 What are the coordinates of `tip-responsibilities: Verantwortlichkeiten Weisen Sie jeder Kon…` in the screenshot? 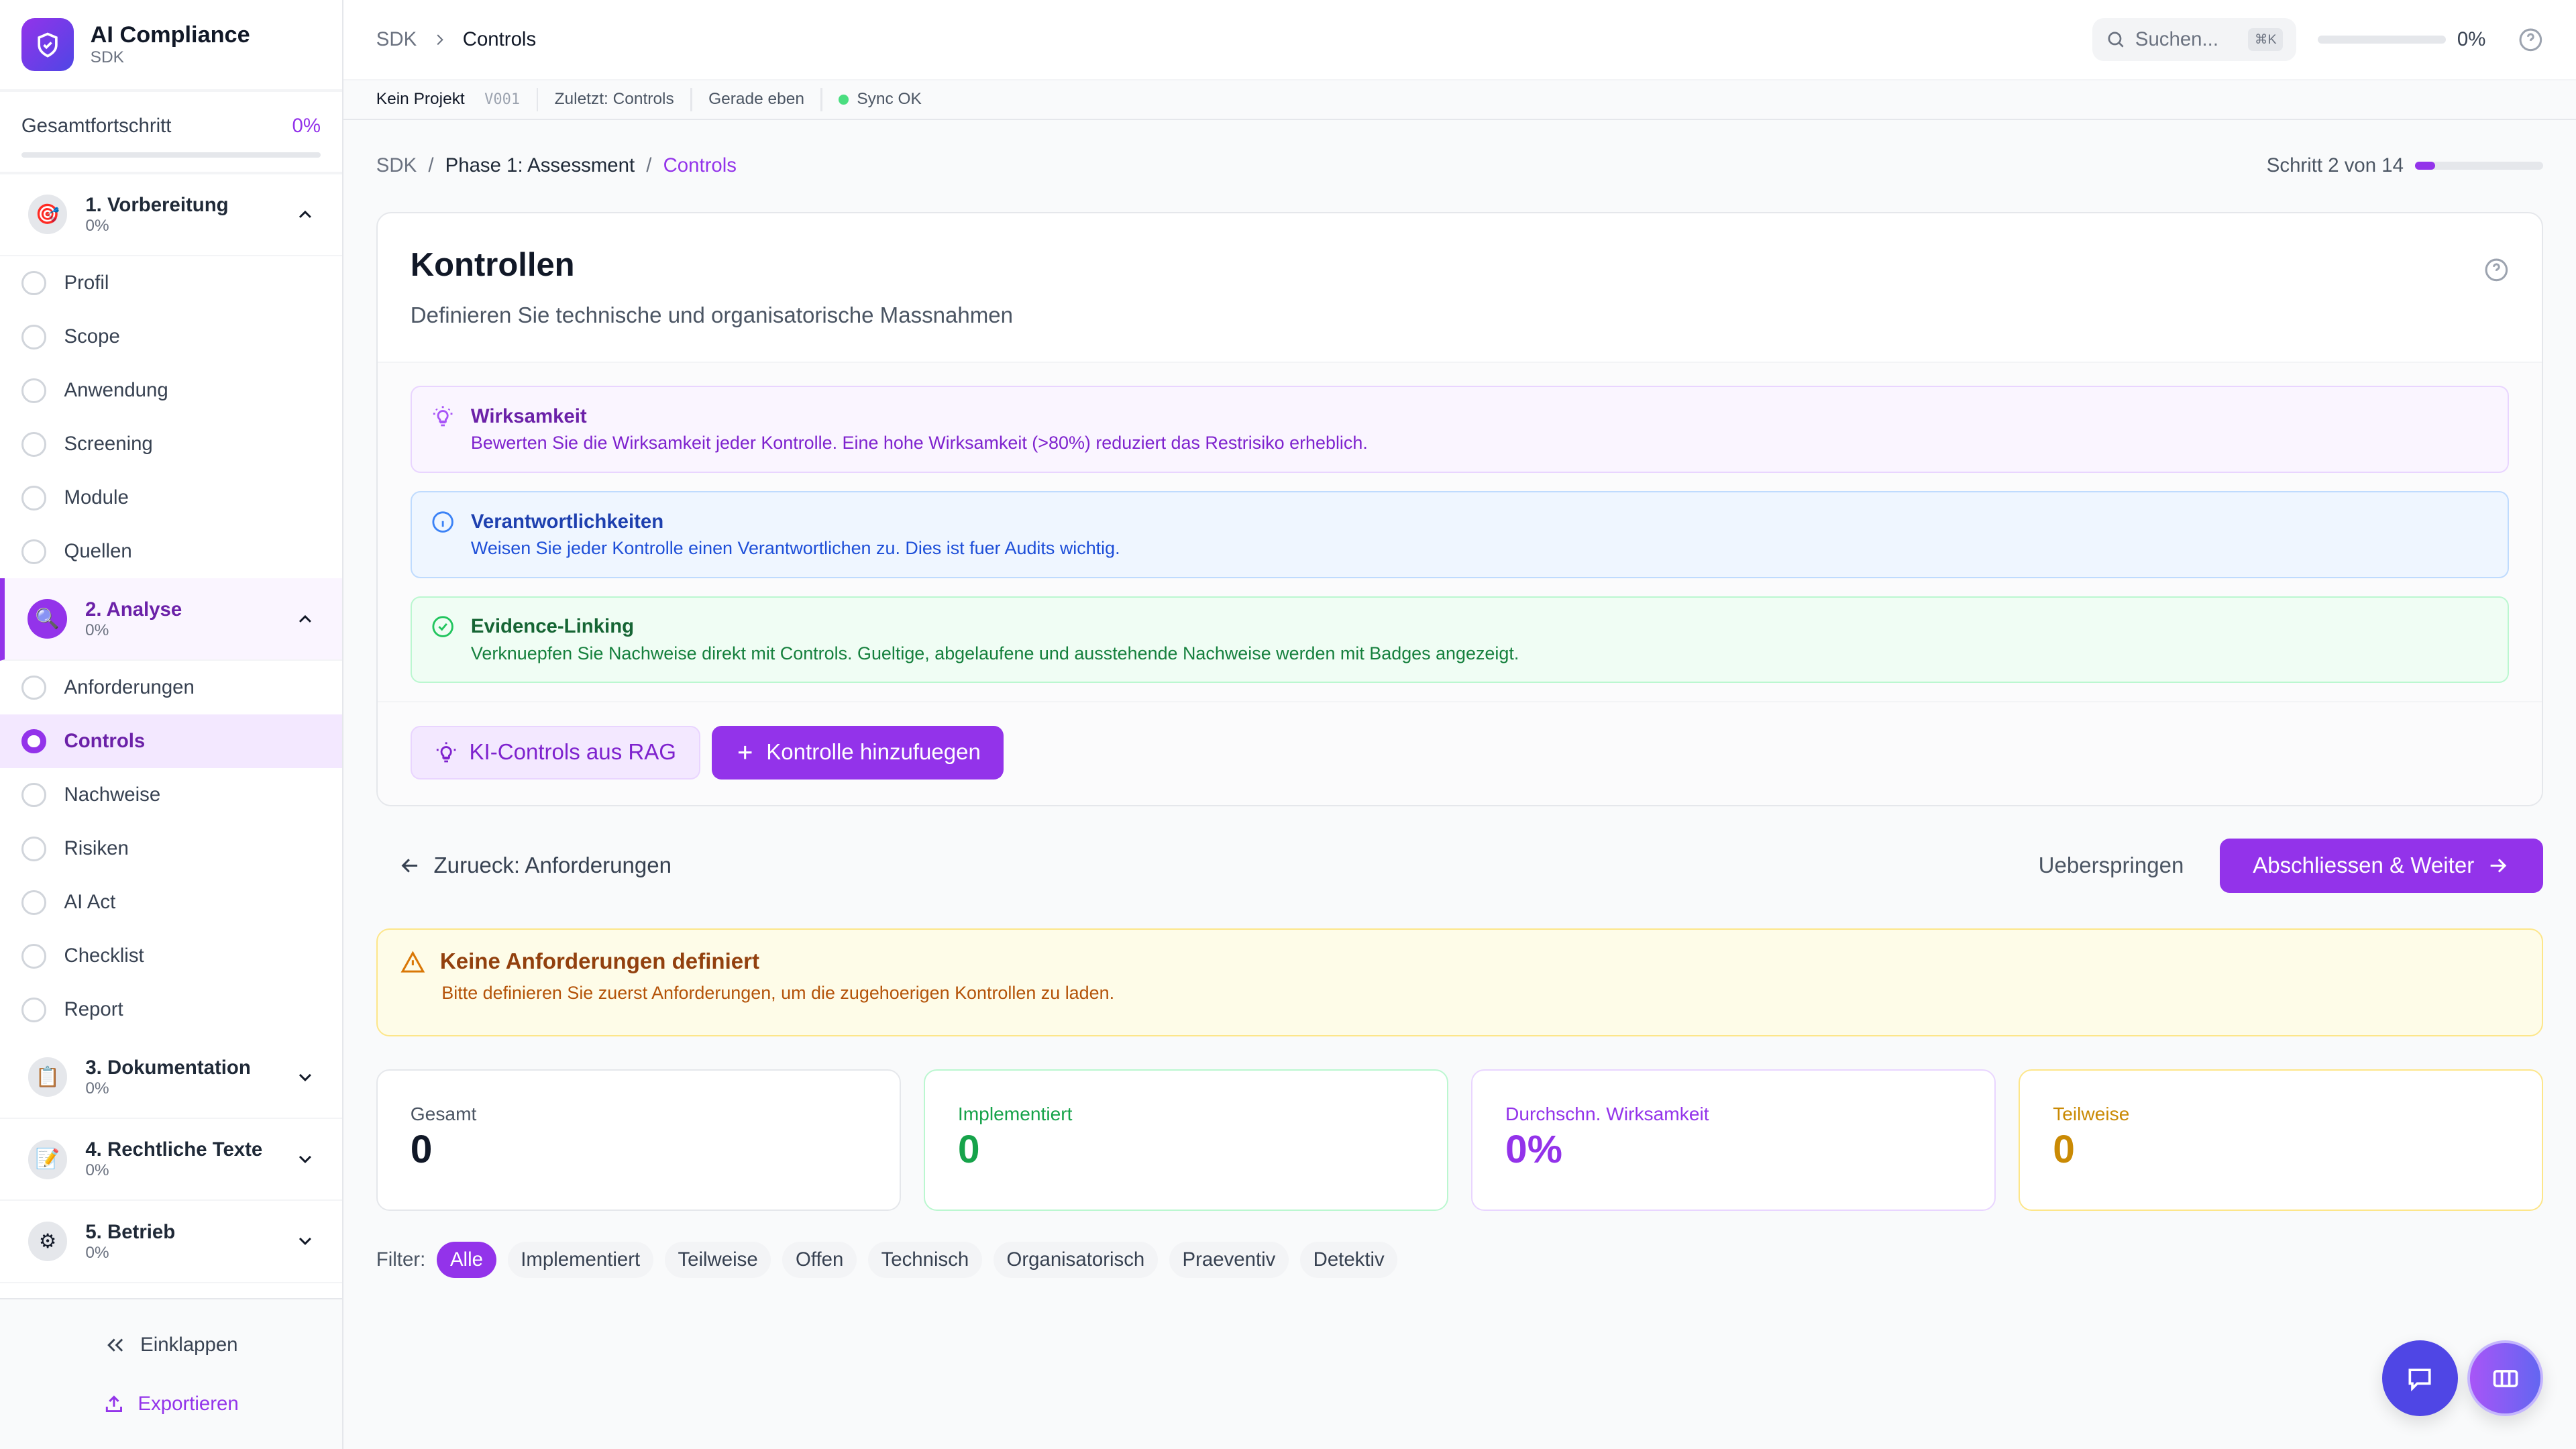 It's located at (1460, 534).